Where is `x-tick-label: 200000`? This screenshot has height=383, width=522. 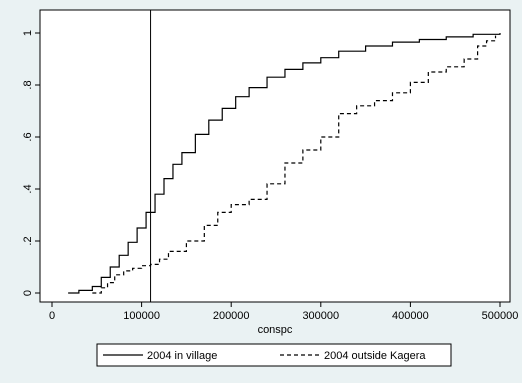 x-tick-label: 200000 is located at coordinates (231, 316).